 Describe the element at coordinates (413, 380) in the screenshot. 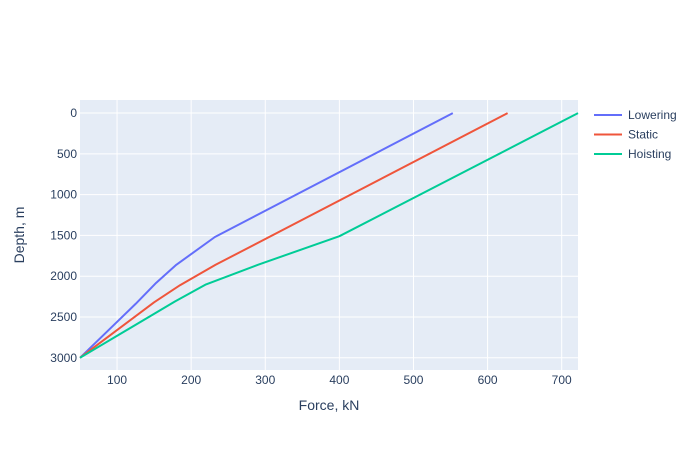

I see `x-tick-label: 500` at that location.